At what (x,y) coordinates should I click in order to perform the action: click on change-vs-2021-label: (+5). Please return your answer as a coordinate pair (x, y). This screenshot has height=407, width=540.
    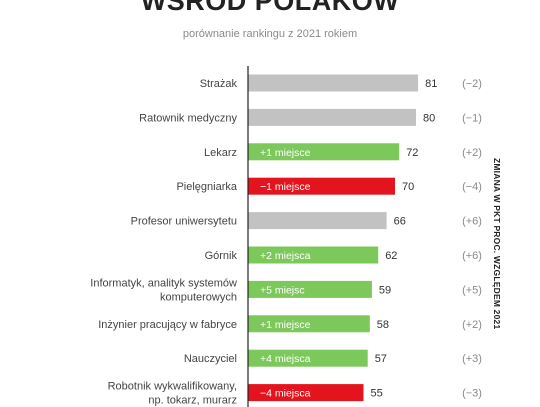
    Looking at the image, I should click on (472, 290).